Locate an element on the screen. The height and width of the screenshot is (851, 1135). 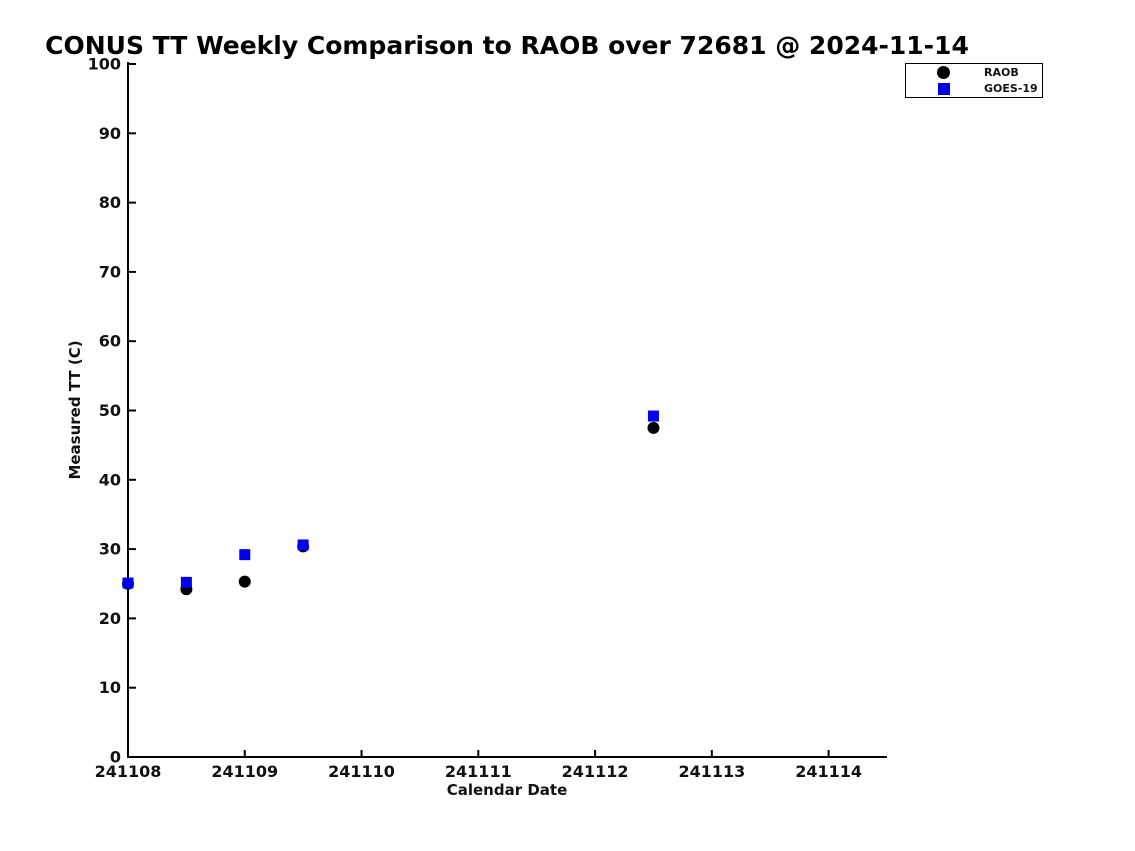
x-tick-label: 241114 is located at coordinates (828, 771).